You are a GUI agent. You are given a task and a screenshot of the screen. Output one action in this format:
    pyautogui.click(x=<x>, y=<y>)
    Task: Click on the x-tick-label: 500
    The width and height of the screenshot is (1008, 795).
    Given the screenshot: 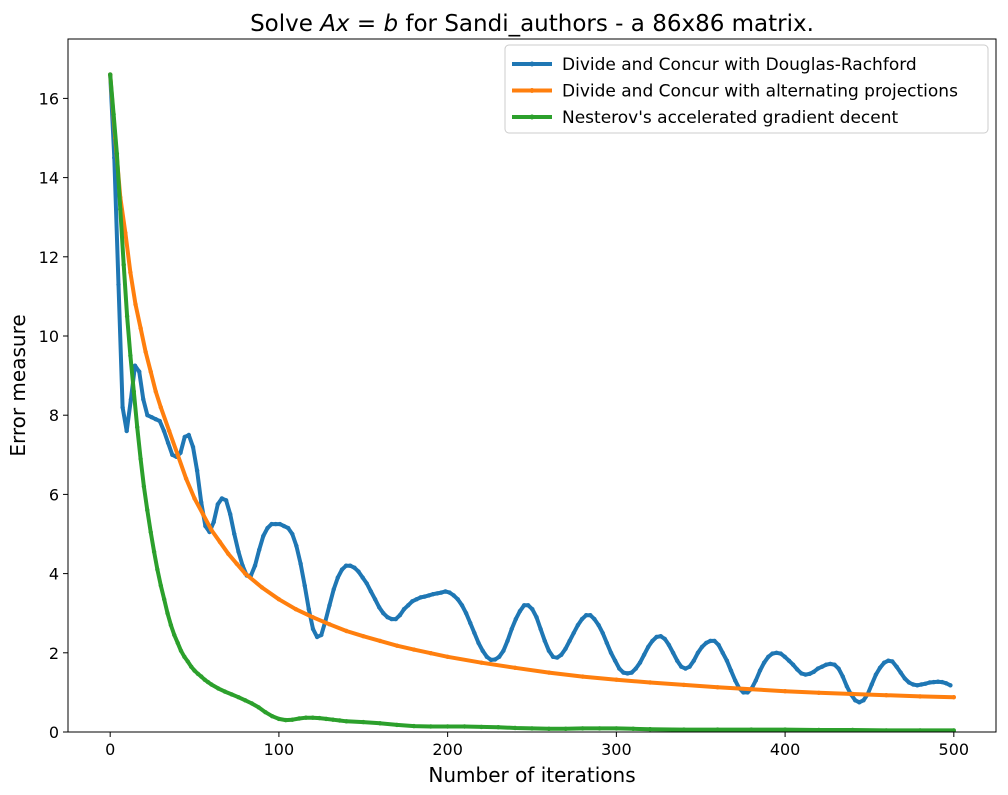 What is the action you would take?
    pyautogui.click(x=954, y=749)
    